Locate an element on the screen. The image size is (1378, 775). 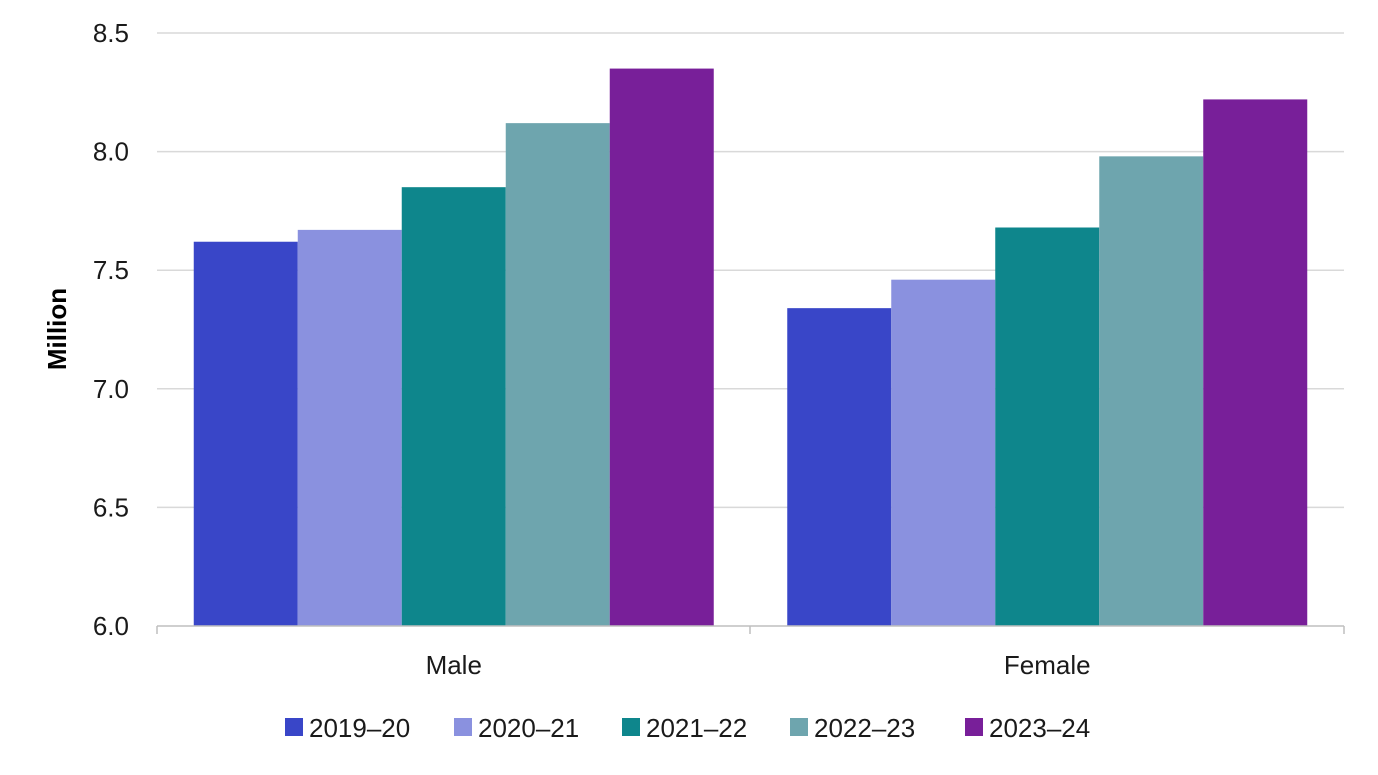
y-tick-label: 8.0 is located at coordinates (111, 152).